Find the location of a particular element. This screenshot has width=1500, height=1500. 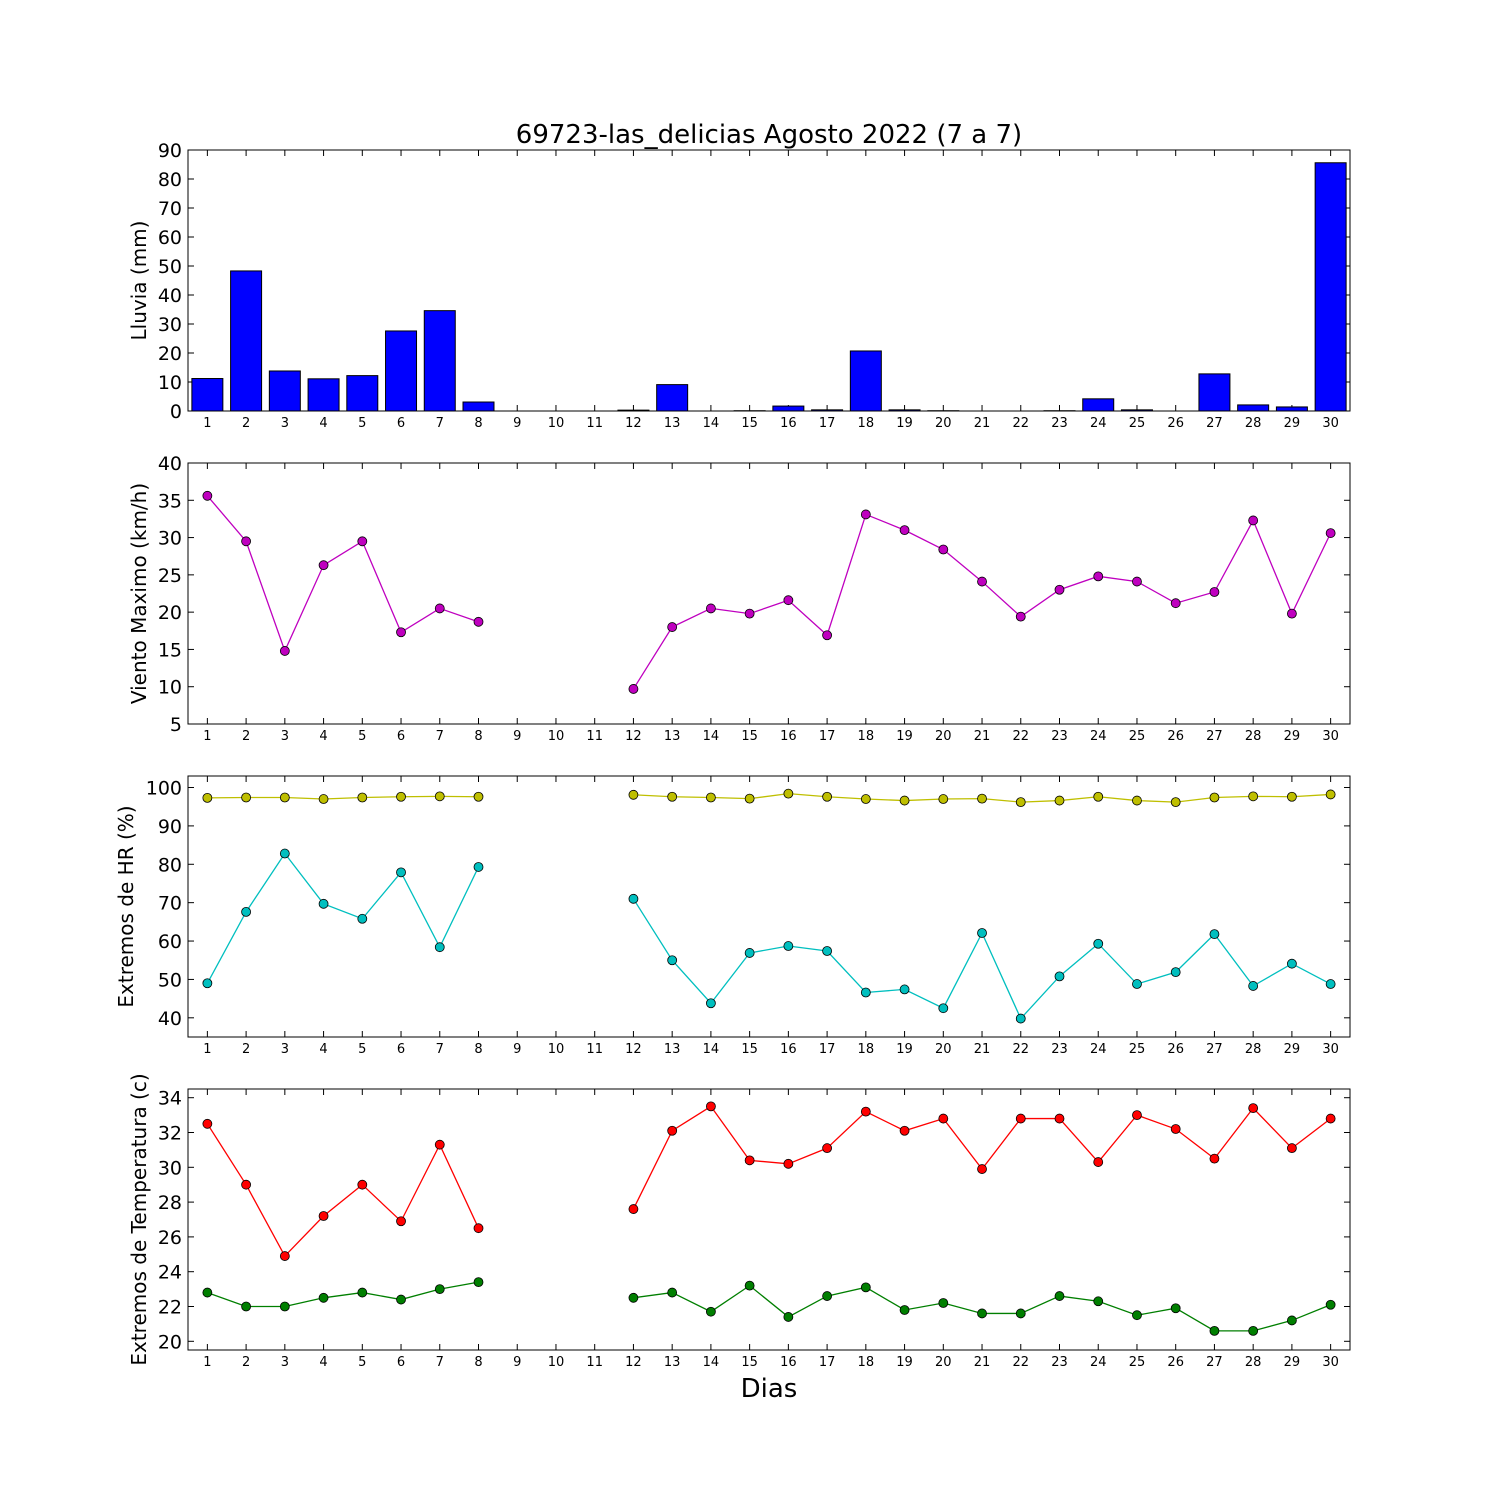

temperature-xtick-label: 5 is located at coordinates (362, 1362).